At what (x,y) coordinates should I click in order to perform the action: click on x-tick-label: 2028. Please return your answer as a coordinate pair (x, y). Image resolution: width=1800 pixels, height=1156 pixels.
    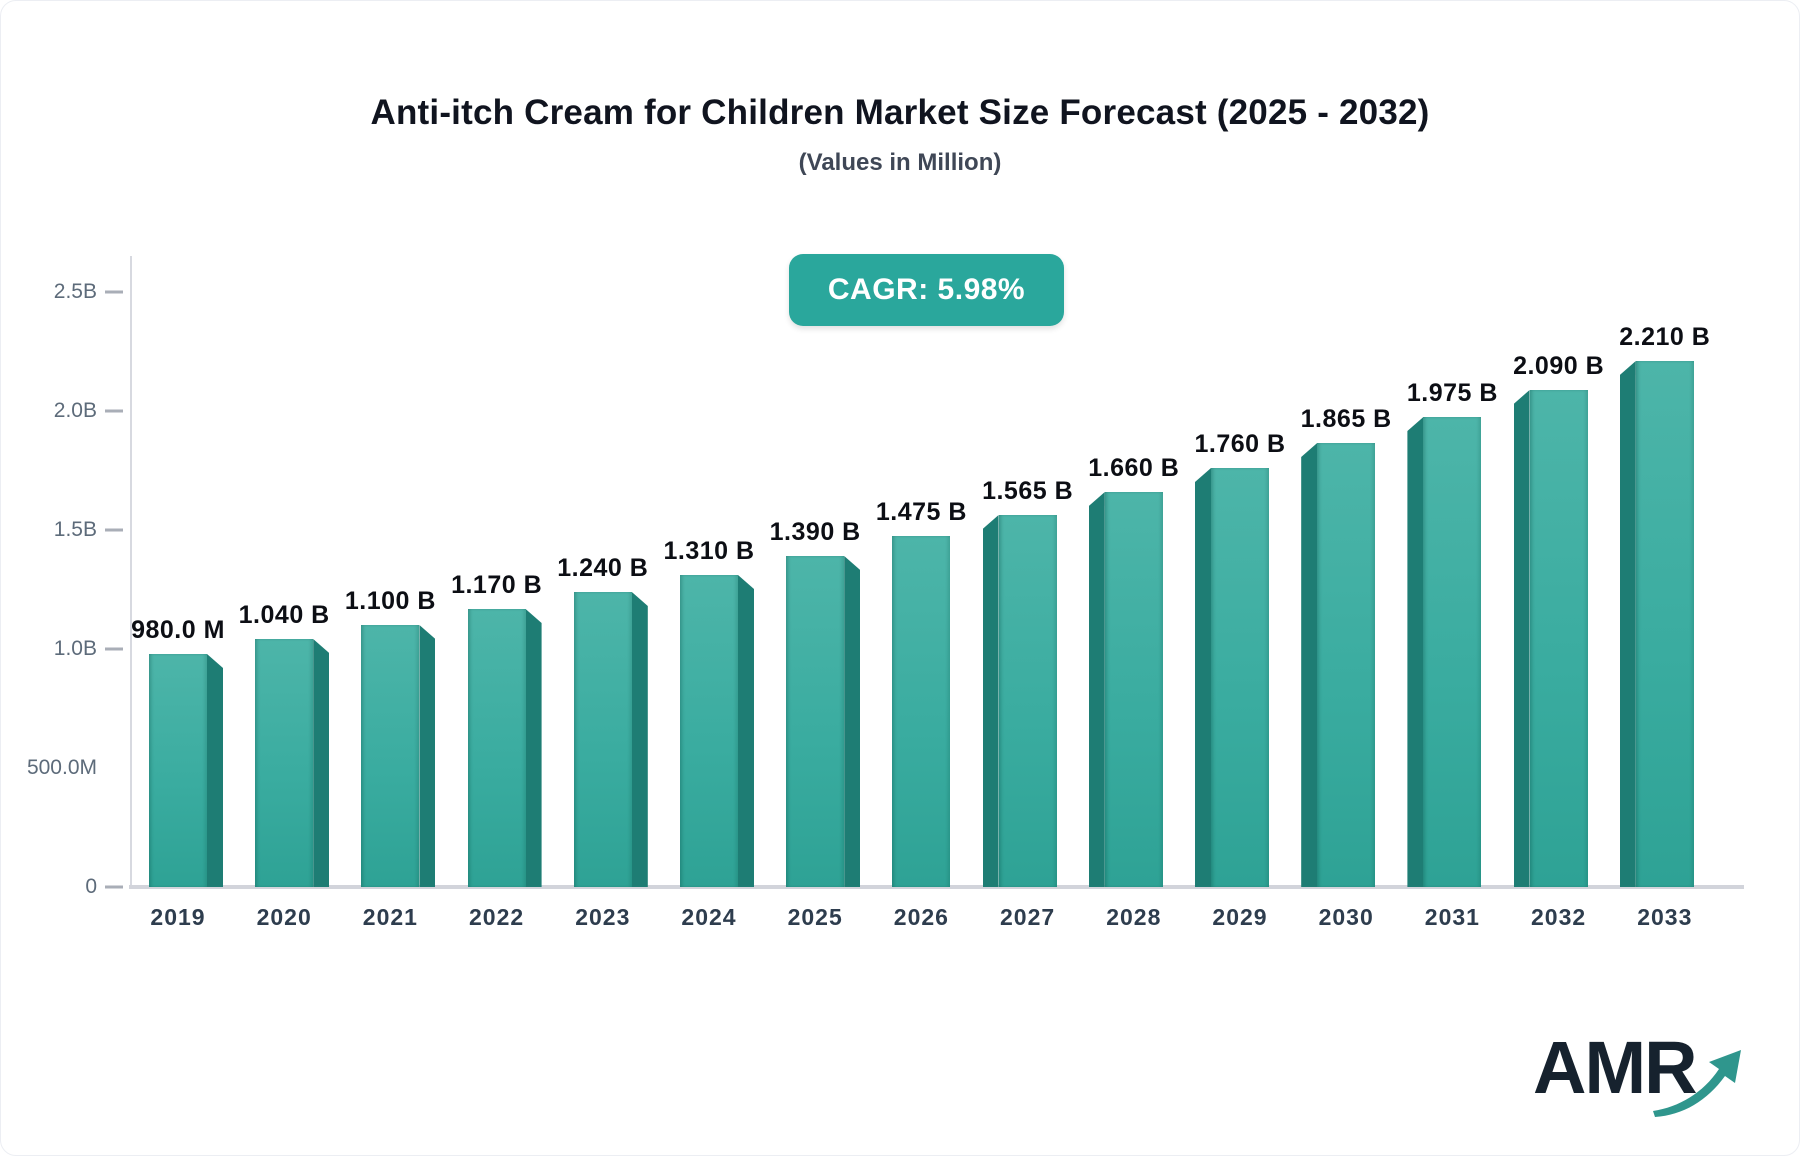
    Looking at the image, I should click on (1134, 917).